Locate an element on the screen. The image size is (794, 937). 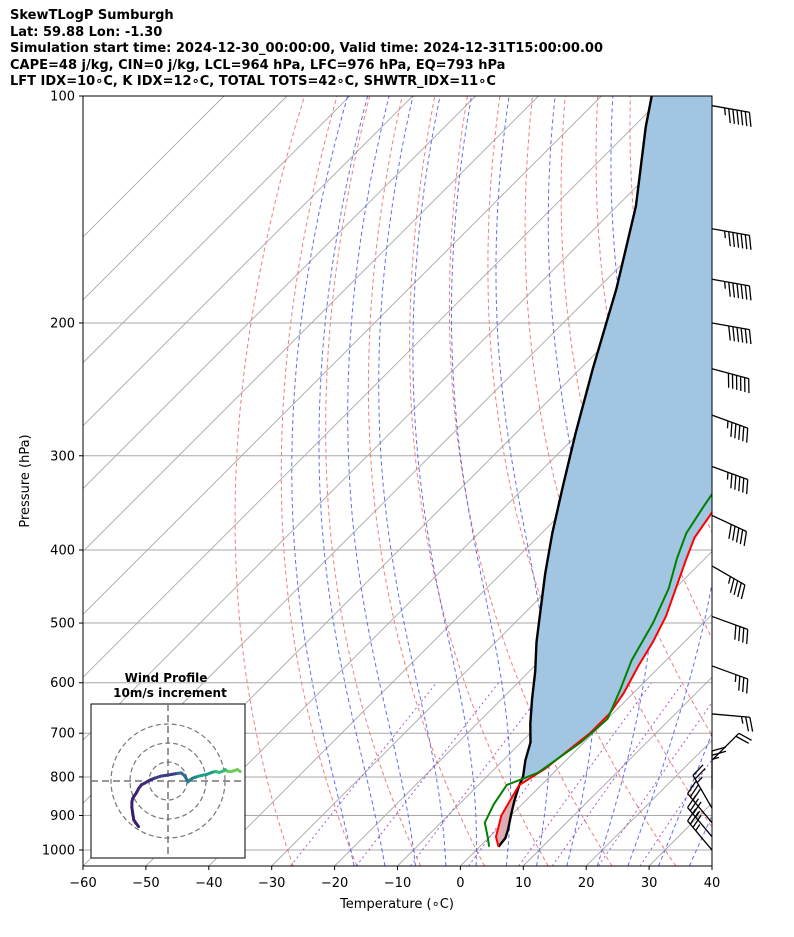
y-tick-label: 300 is located at coordinates (62, 456).